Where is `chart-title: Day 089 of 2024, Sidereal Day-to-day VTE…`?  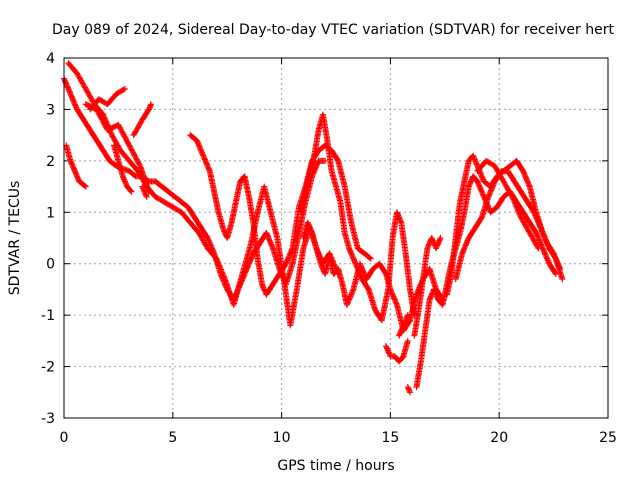 chart-title: Day 089 of 2024, Sidereal Day-to-day VTE… is located at coordinates (333, 30).